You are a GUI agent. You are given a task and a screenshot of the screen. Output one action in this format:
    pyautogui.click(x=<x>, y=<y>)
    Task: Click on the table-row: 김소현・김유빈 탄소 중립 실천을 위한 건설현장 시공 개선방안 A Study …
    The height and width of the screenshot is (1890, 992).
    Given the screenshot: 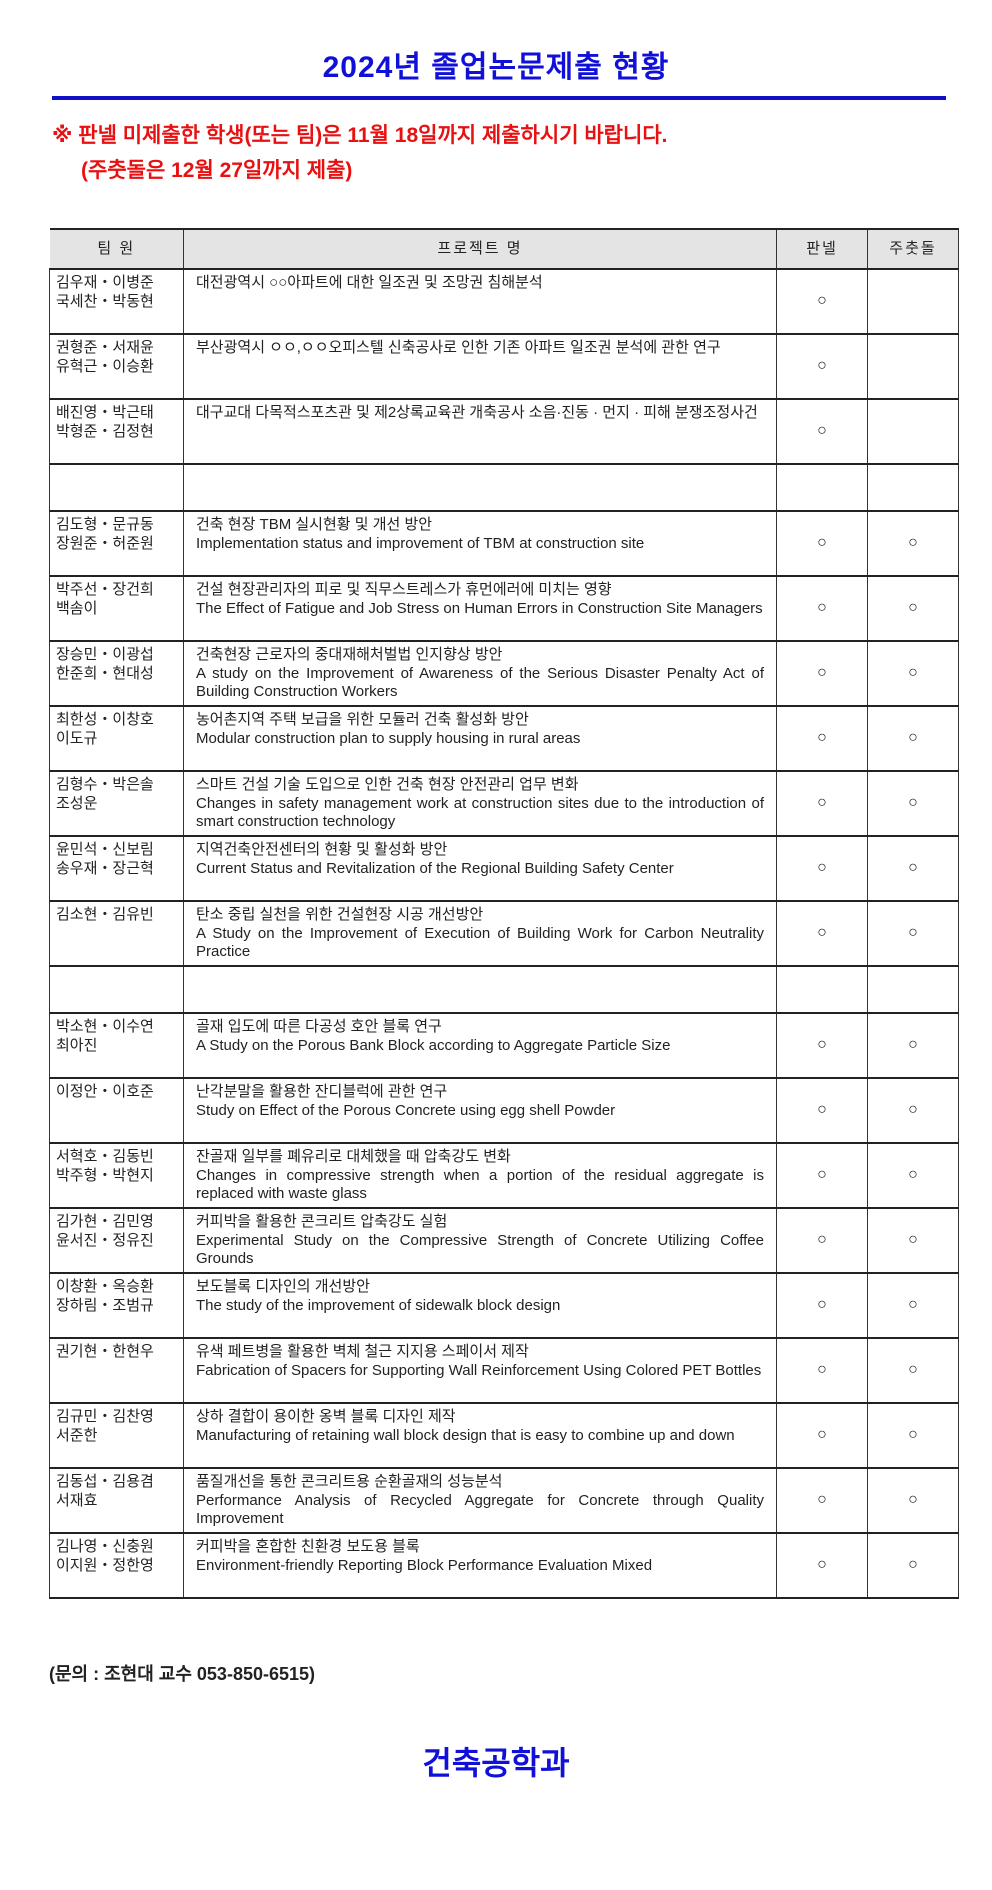 What is the action you would take?
    pyautogui.click(x=504, y=933)
    